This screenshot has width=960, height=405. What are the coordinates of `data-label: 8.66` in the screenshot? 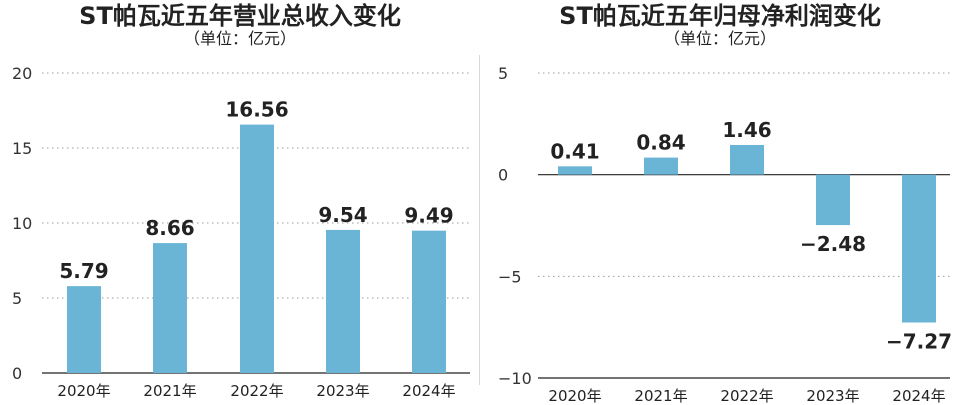 It's located at (169, 228).